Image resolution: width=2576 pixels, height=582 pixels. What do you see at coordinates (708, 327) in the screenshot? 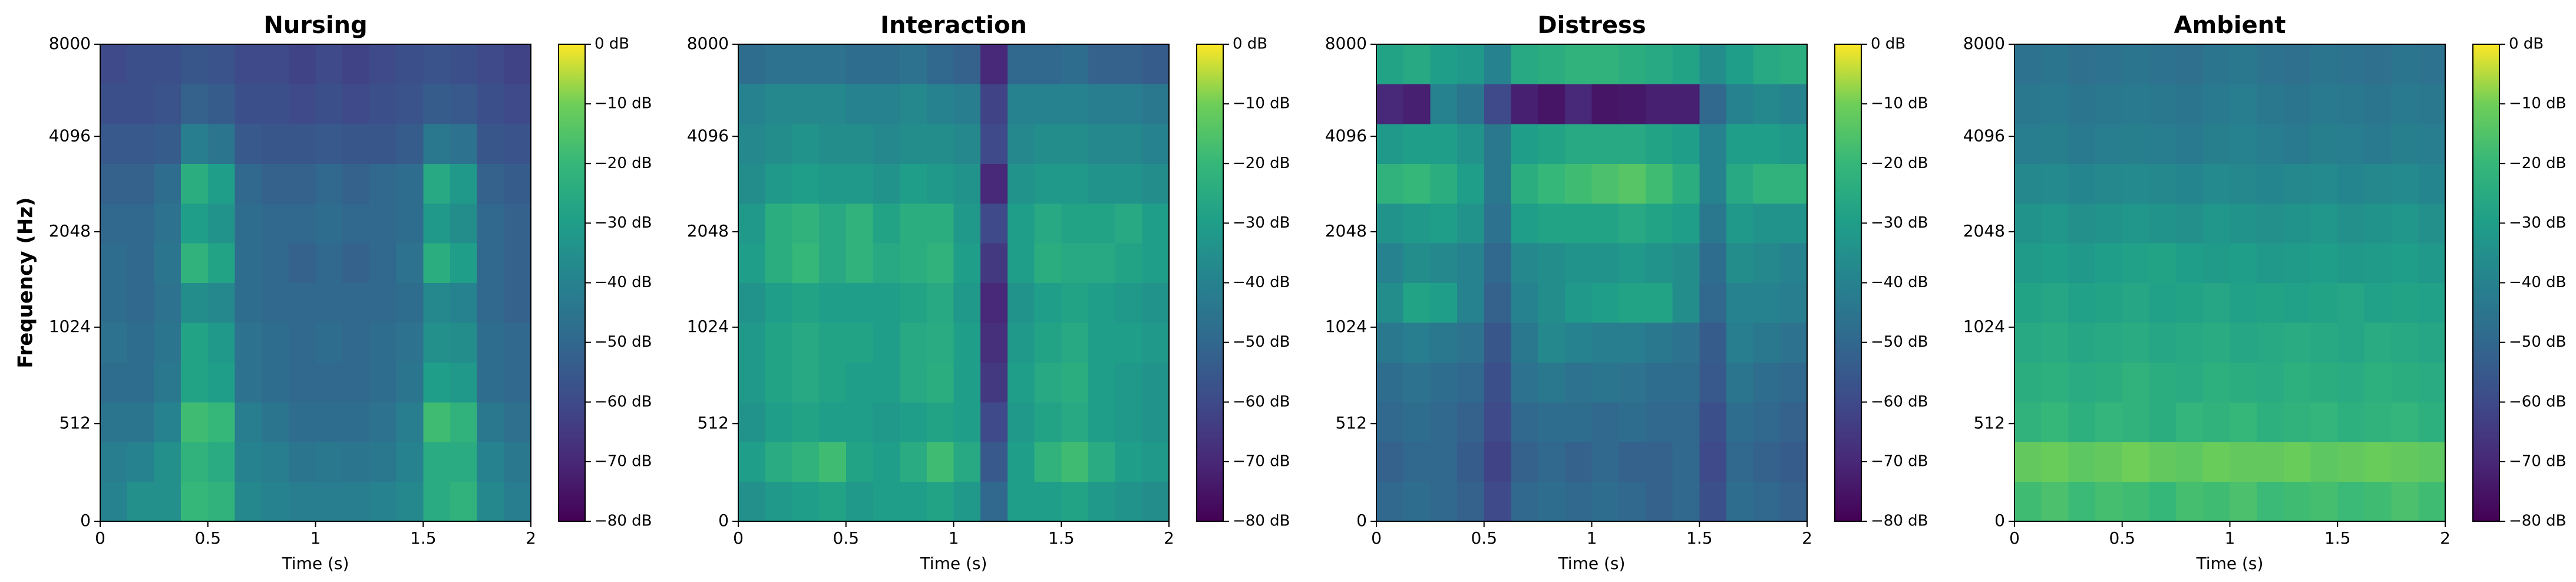
I see `y-tick-label: 1024` at bounding box center [708, 327].